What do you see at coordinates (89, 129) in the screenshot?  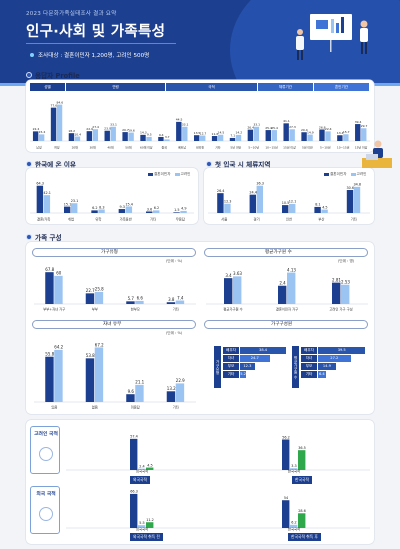 I see `data-label: 22.9` at bounding box center [89, 129].